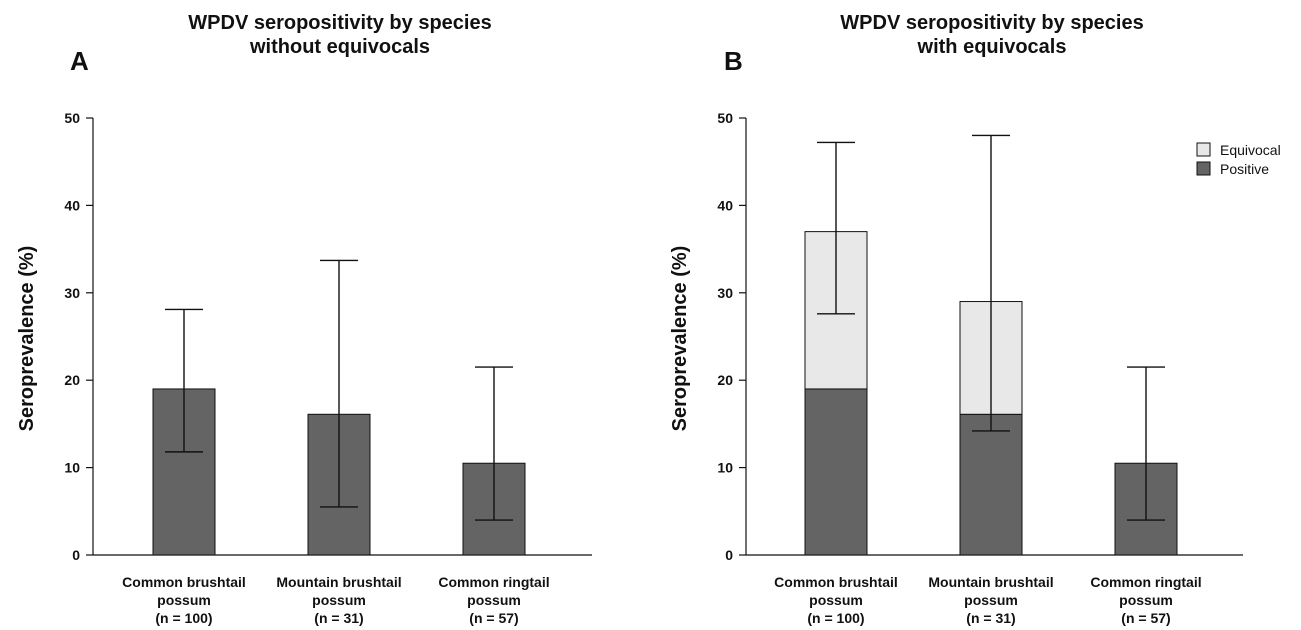 The height and width of the screenshot is (630, 1301). Describe the element at coordinates (1203, 149) in the screenshot. I see `legend-swatch-equivocal` at that location.